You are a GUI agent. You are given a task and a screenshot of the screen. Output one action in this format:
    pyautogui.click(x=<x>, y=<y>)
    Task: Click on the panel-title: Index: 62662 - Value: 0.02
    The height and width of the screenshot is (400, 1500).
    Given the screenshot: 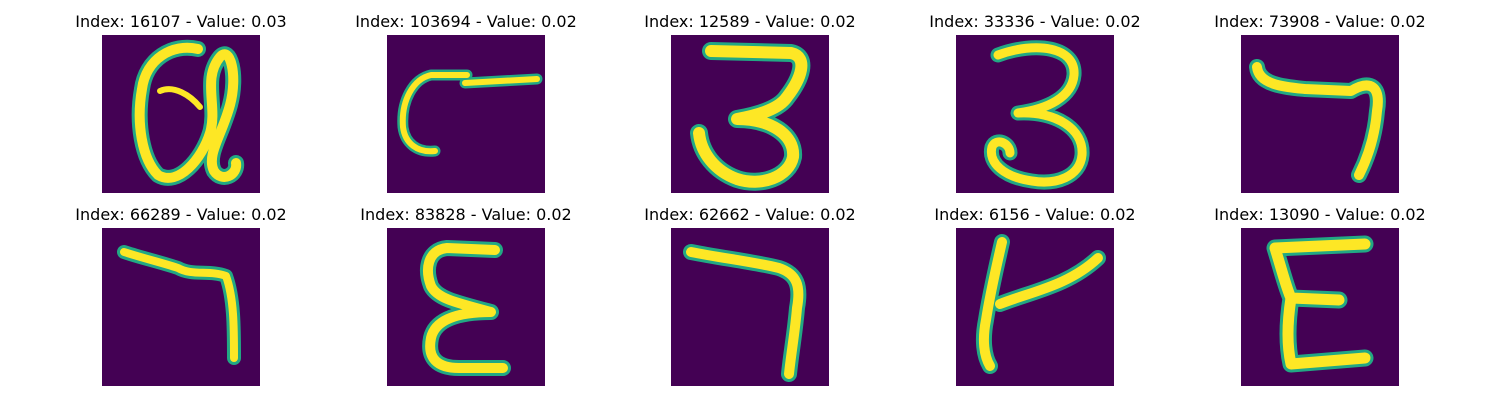 What is the action you would take?
    pyautogui.click(x=750, y=214)
    